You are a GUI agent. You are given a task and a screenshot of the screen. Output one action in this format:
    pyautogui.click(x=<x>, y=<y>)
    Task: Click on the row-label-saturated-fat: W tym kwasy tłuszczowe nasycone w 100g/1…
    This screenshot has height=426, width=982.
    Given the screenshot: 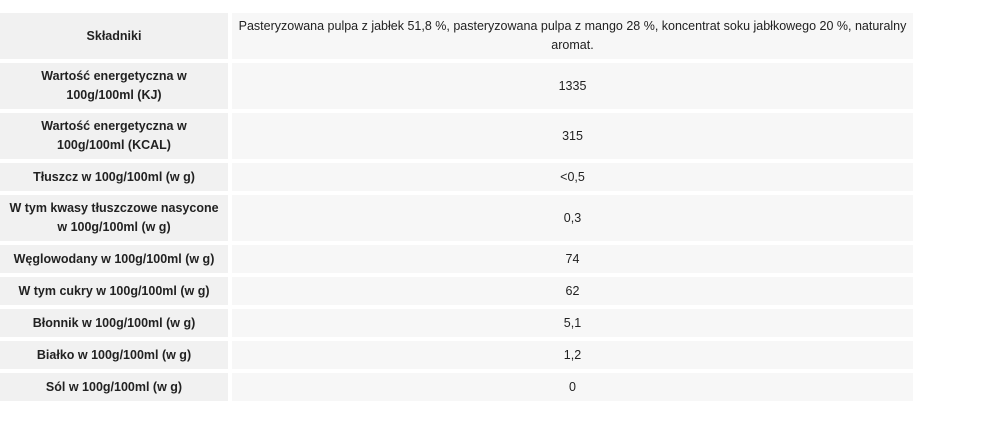 What is the action you would take?
    pyautogui.click(x=114, y=218)
    